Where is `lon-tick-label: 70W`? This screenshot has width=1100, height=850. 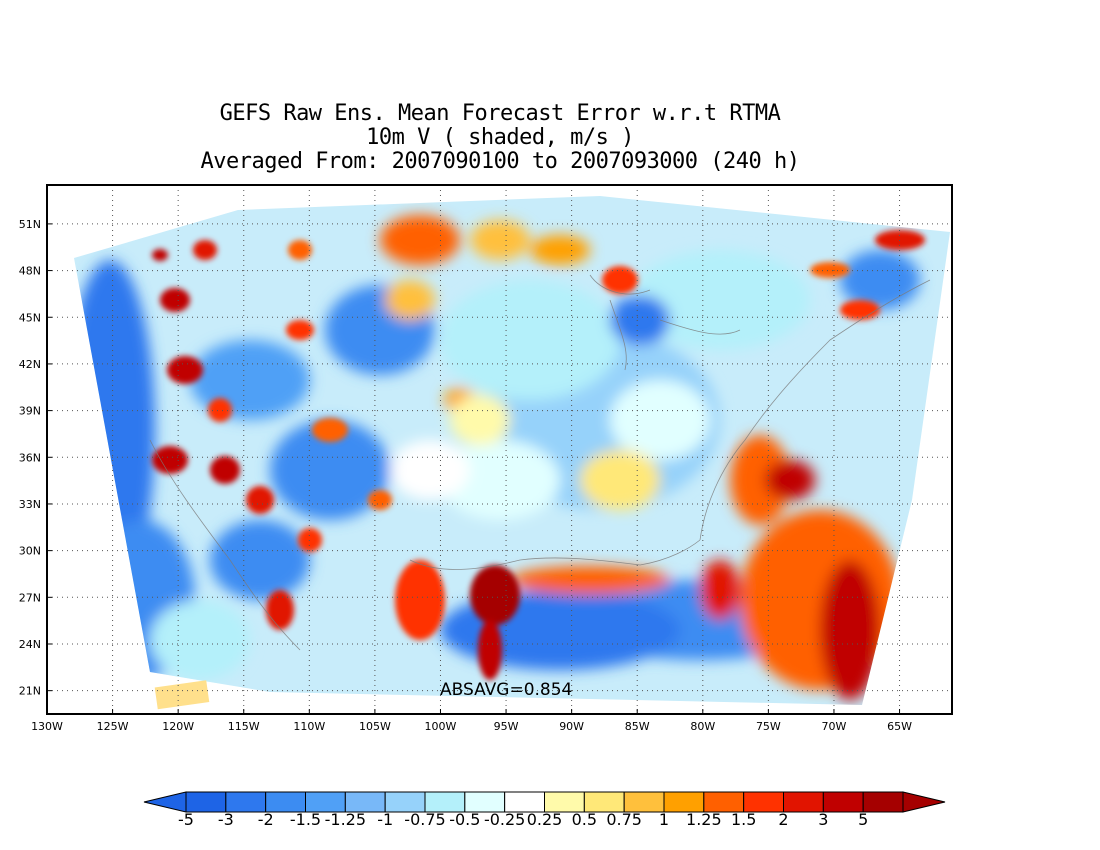 lon-tick-label: 70W is located at coordinates (834, 726).